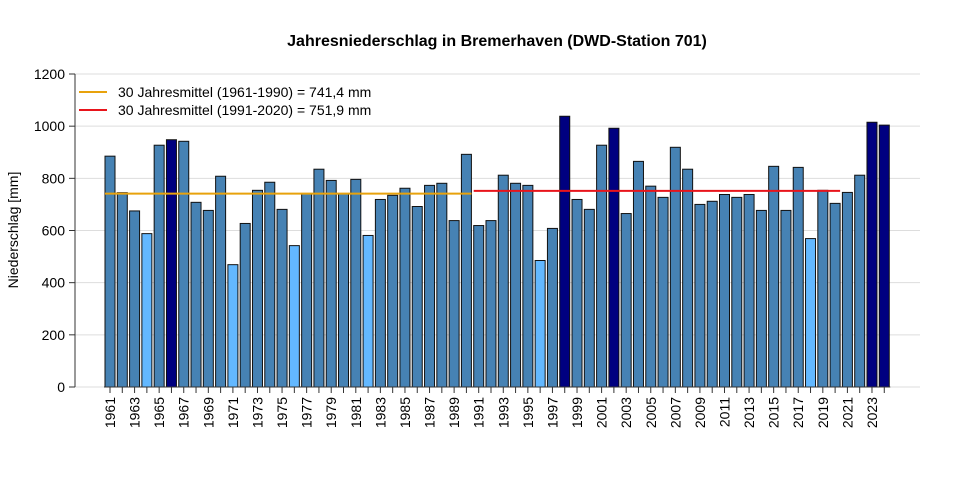 This screenshot has height=485, width=960. What do you see at coordinates (700, 412) in the screenshot?
I see `x-tick-label: 2009` at bounding box center [700, 412].